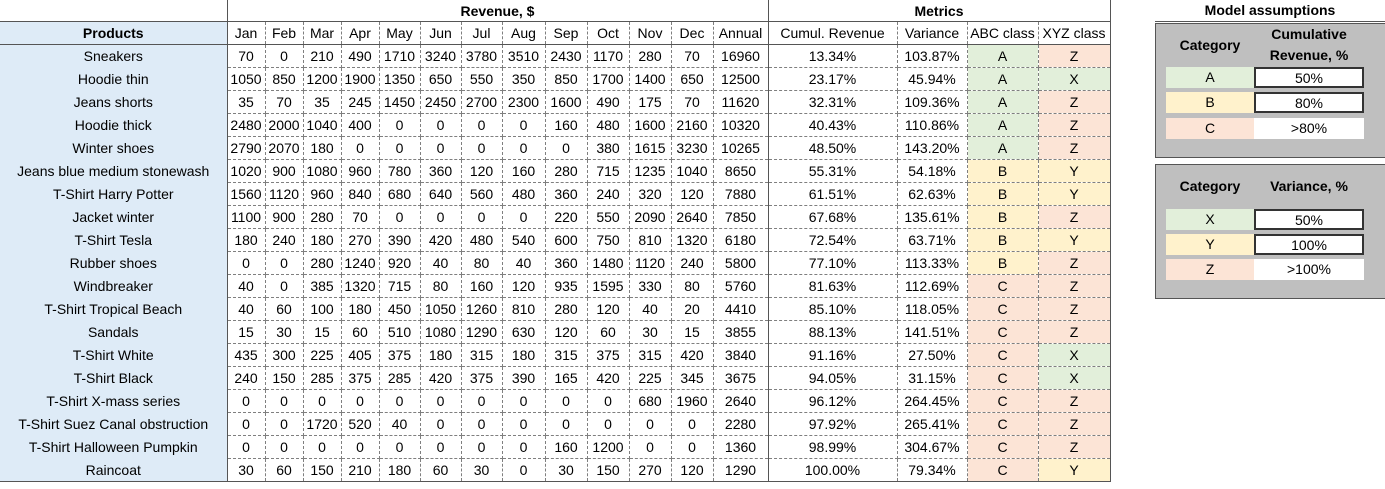 This screenshot has height=489, width=1385. What do you see at coordinates (482, 355) in the screenshot?
I see `month-revenue-cell: 315` at bounding box center [482, 355].